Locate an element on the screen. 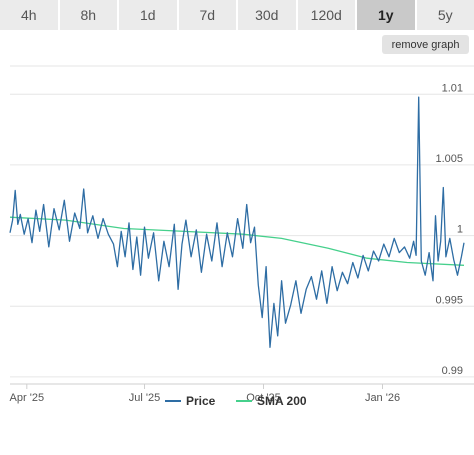 The height and width of the screenshot is (455, 474). tab-1y: 1y is located at coordinates (387, 15).